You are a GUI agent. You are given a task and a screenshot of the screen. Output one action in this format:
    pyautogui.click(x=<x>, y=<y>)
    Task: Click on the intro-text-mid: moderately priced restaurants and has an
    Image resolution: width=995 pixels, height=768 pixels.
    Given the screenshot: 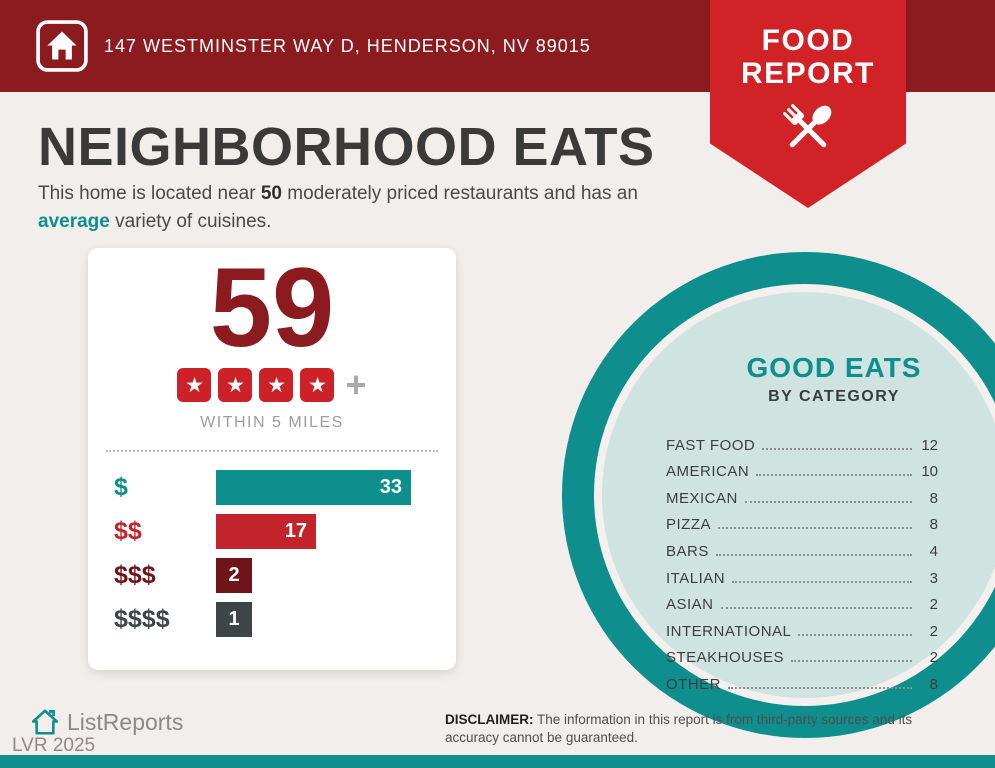 What is the action you would take?
    pyautogui.click(x=462, y=193)
    